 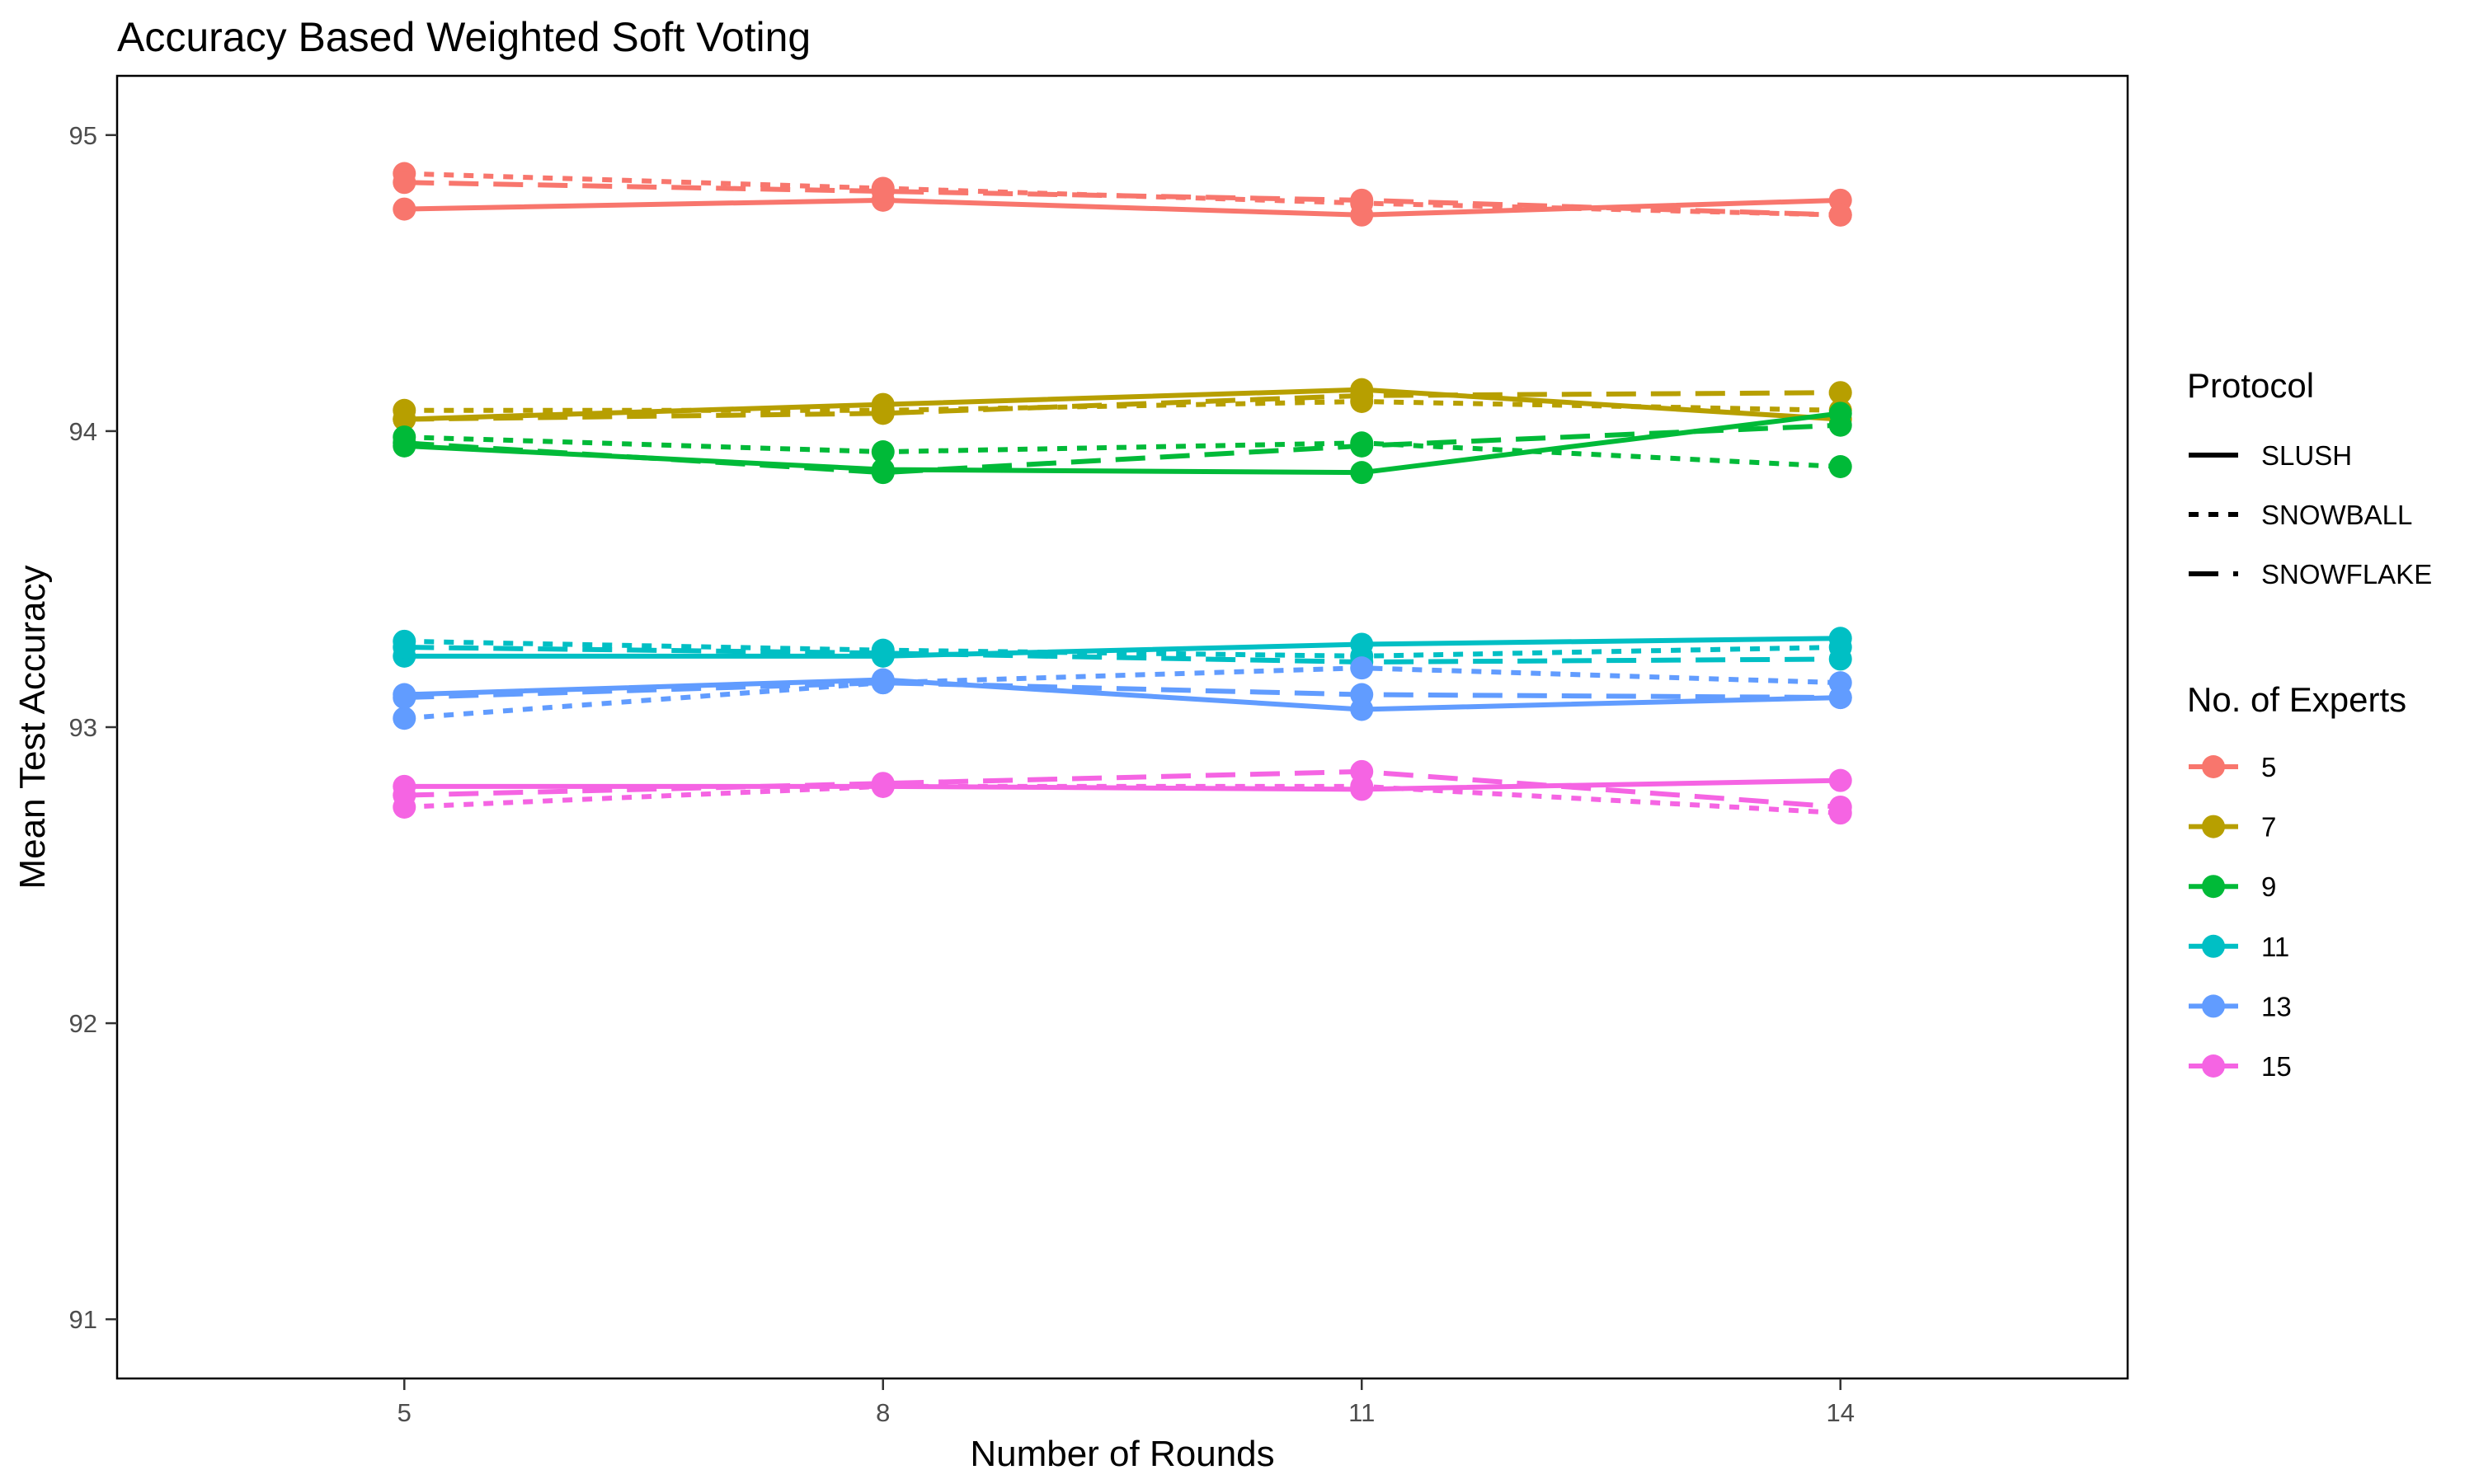 What do you see at coordinates (2276, 1066) in the screenshot?
I see `legend-label-experts-15: 15` at bounding box center [2276, 1066].